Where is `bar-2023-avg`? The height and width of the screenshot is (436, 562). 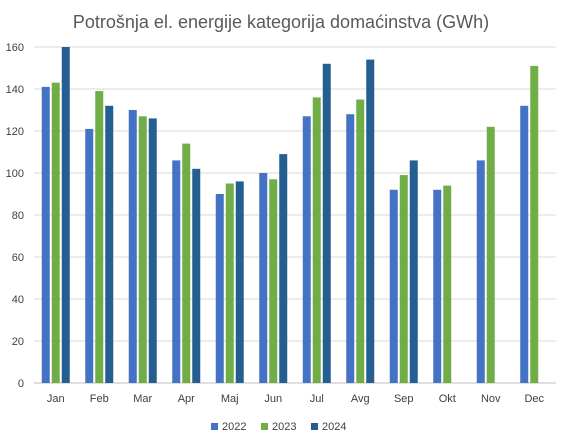
bar-2023-avg is located at coordinates (360, 241).